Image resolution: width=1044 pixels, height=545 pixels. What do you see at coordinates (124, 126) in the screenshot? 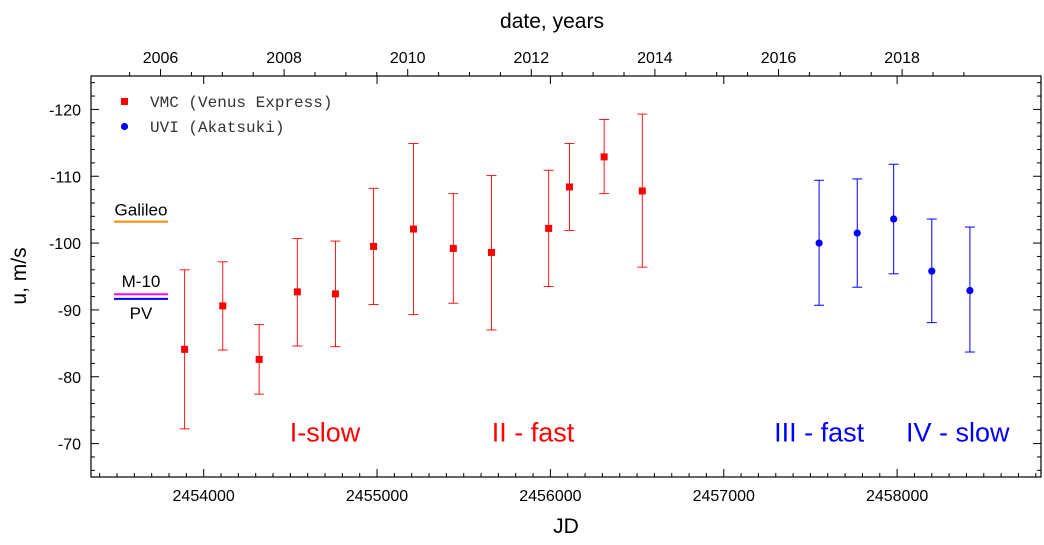
I see `legend-marker-uvi` at bounding box center [124, 126].